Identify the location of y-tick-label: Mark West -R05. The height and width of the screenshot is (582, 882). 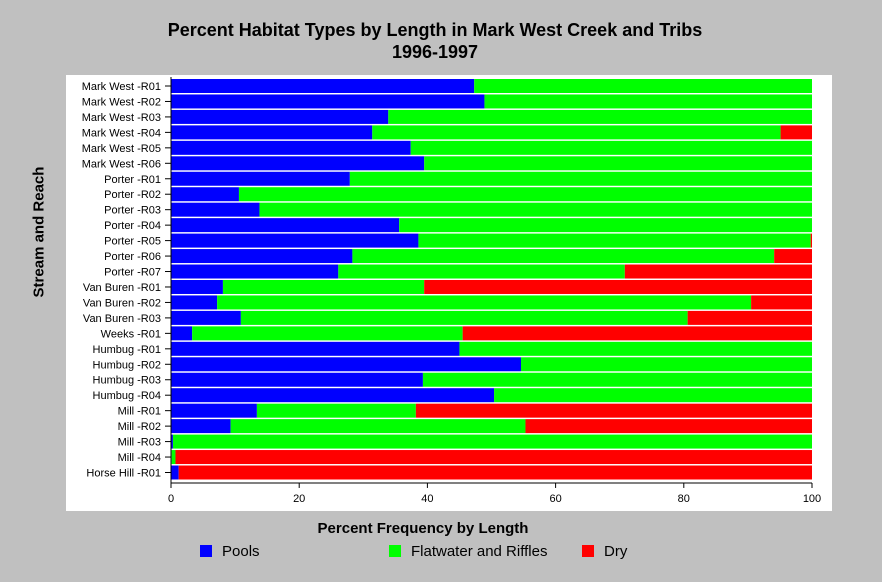
(121, 149).